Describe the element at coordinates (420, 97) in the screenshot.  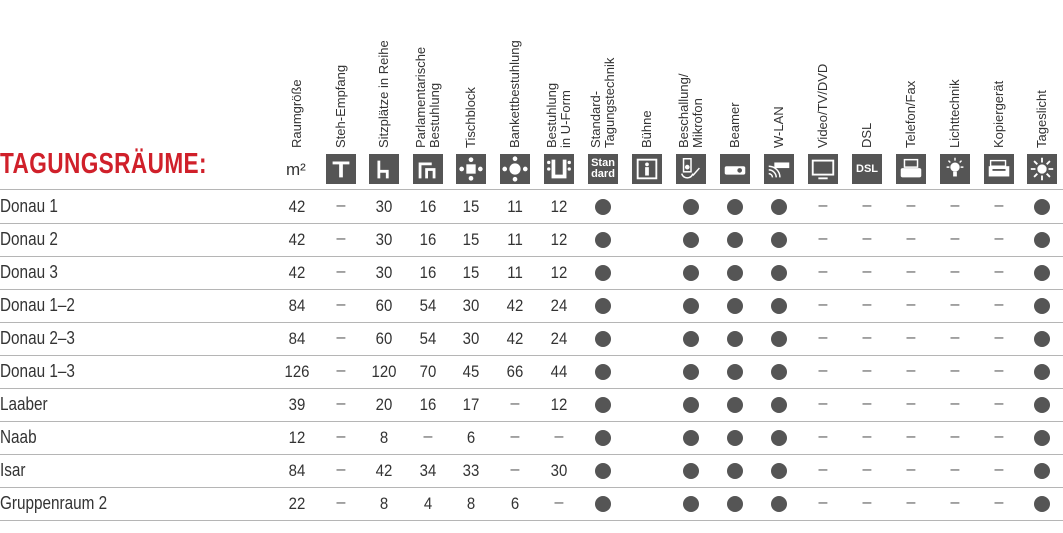
I see `column-header-line: Parlamentarische` at that location.